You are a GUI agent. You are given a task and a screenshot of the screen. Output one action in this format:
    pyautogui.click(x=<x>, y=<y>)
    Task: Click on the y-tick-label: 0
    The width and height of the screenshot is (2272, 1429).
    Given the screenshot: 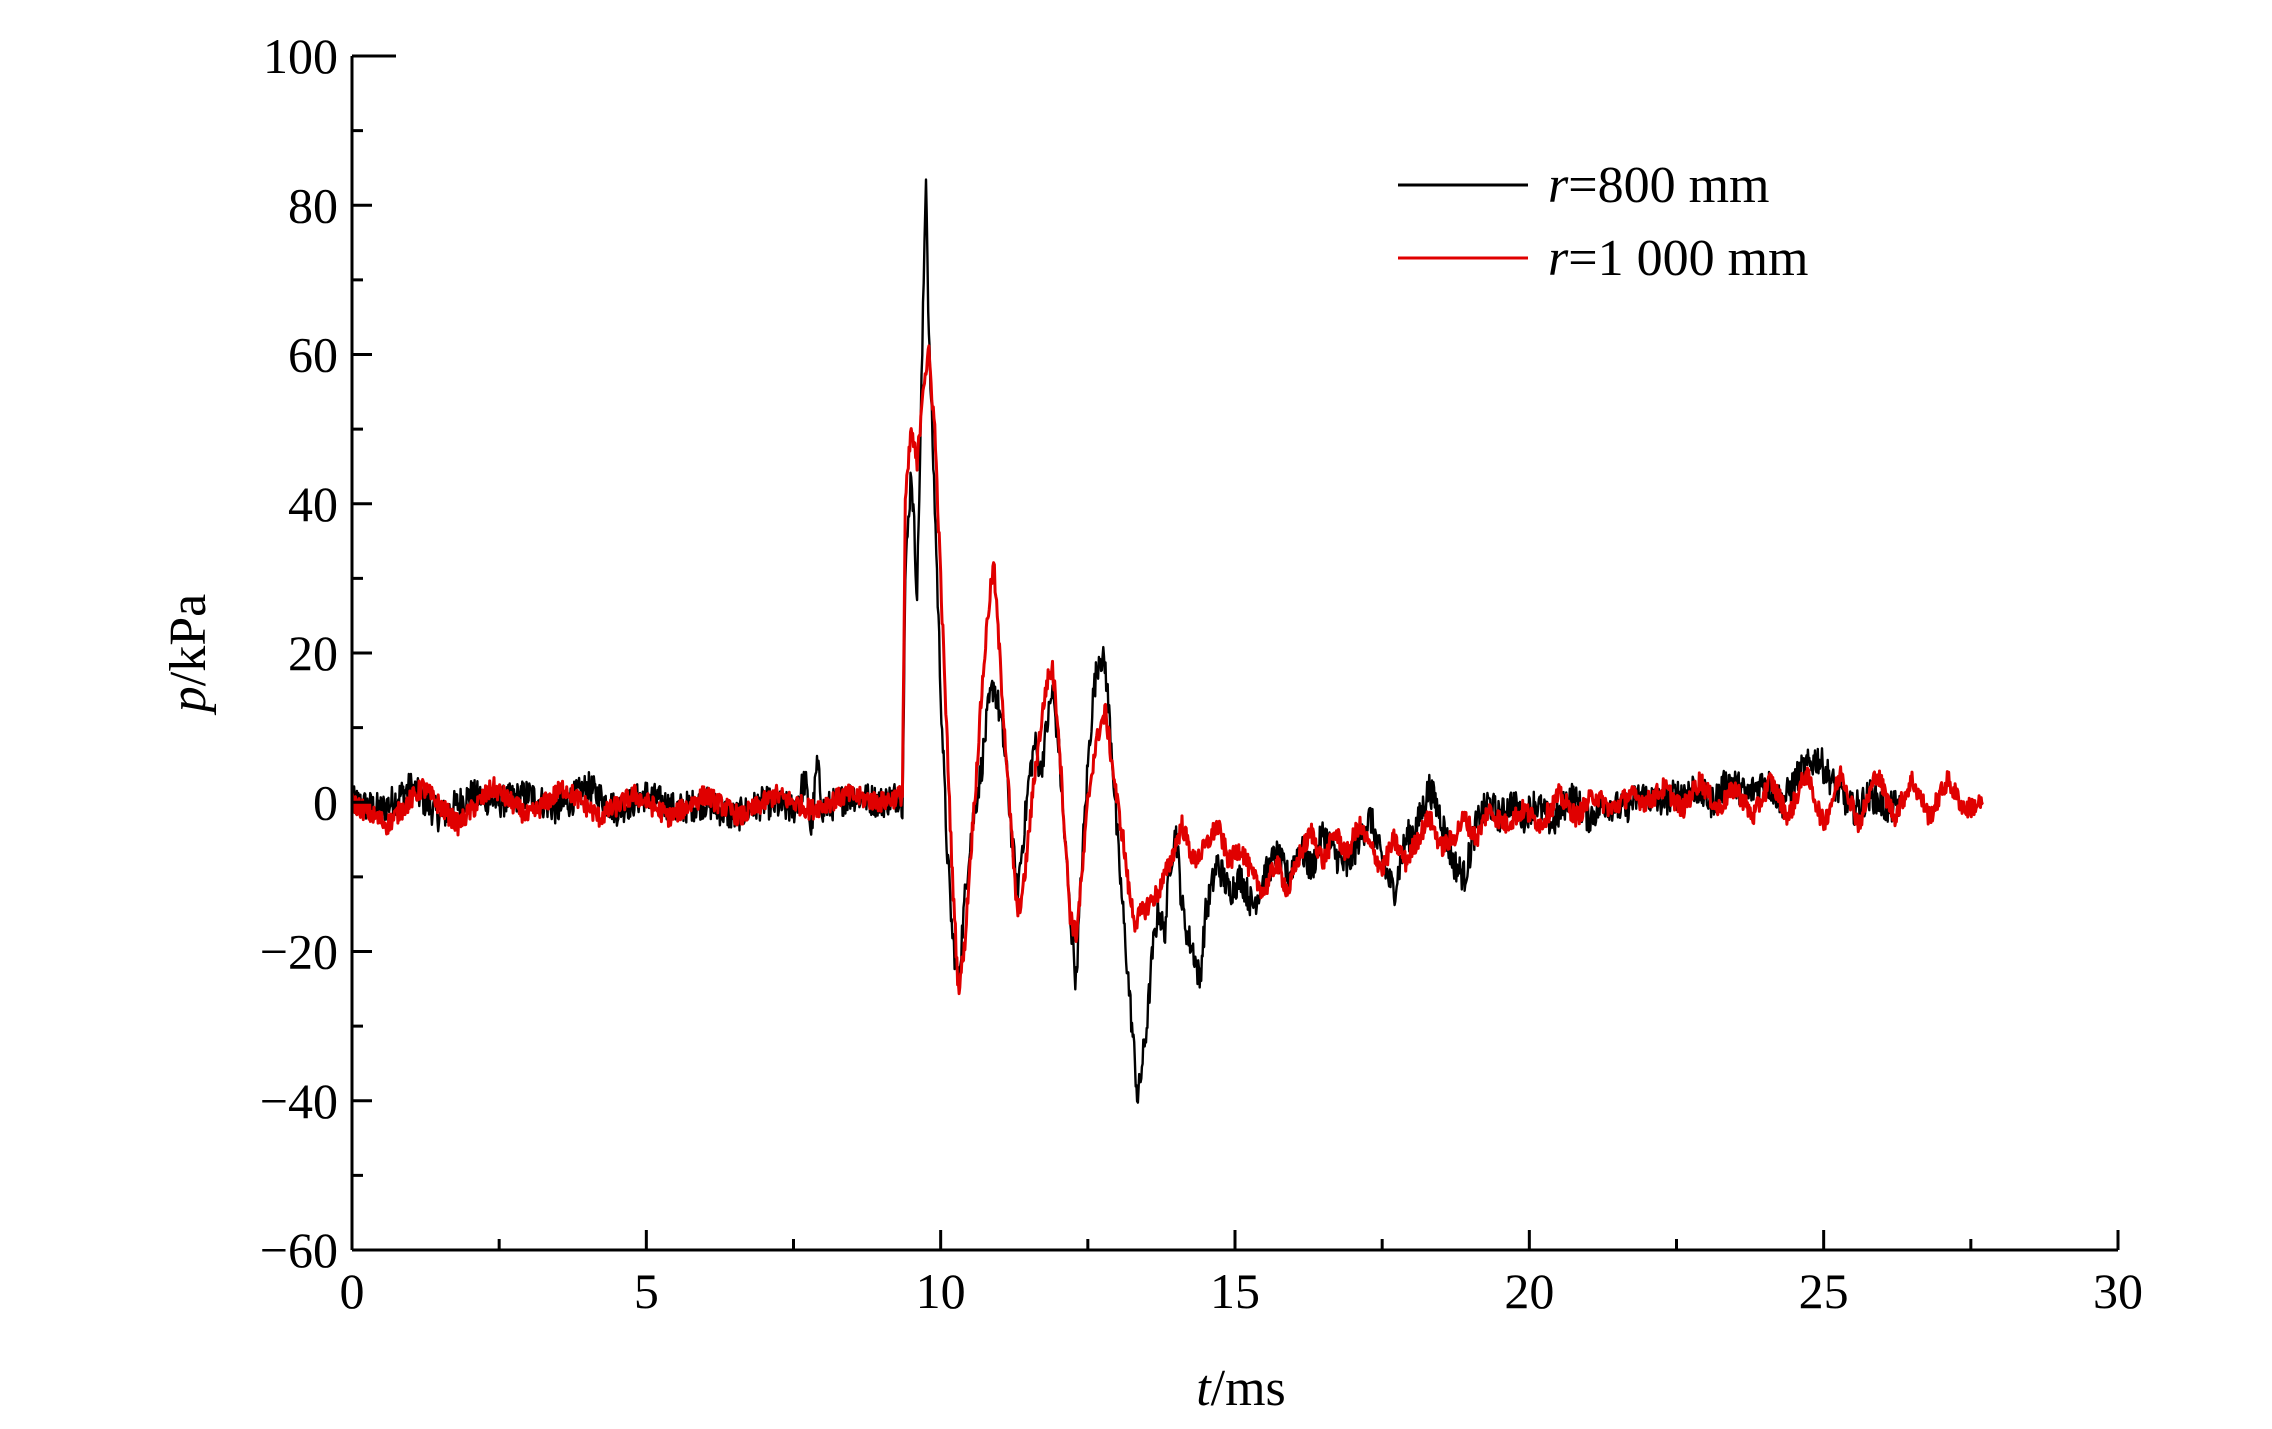 What is the action you would take?
    pyautogui.click(x=325, y=802)
    